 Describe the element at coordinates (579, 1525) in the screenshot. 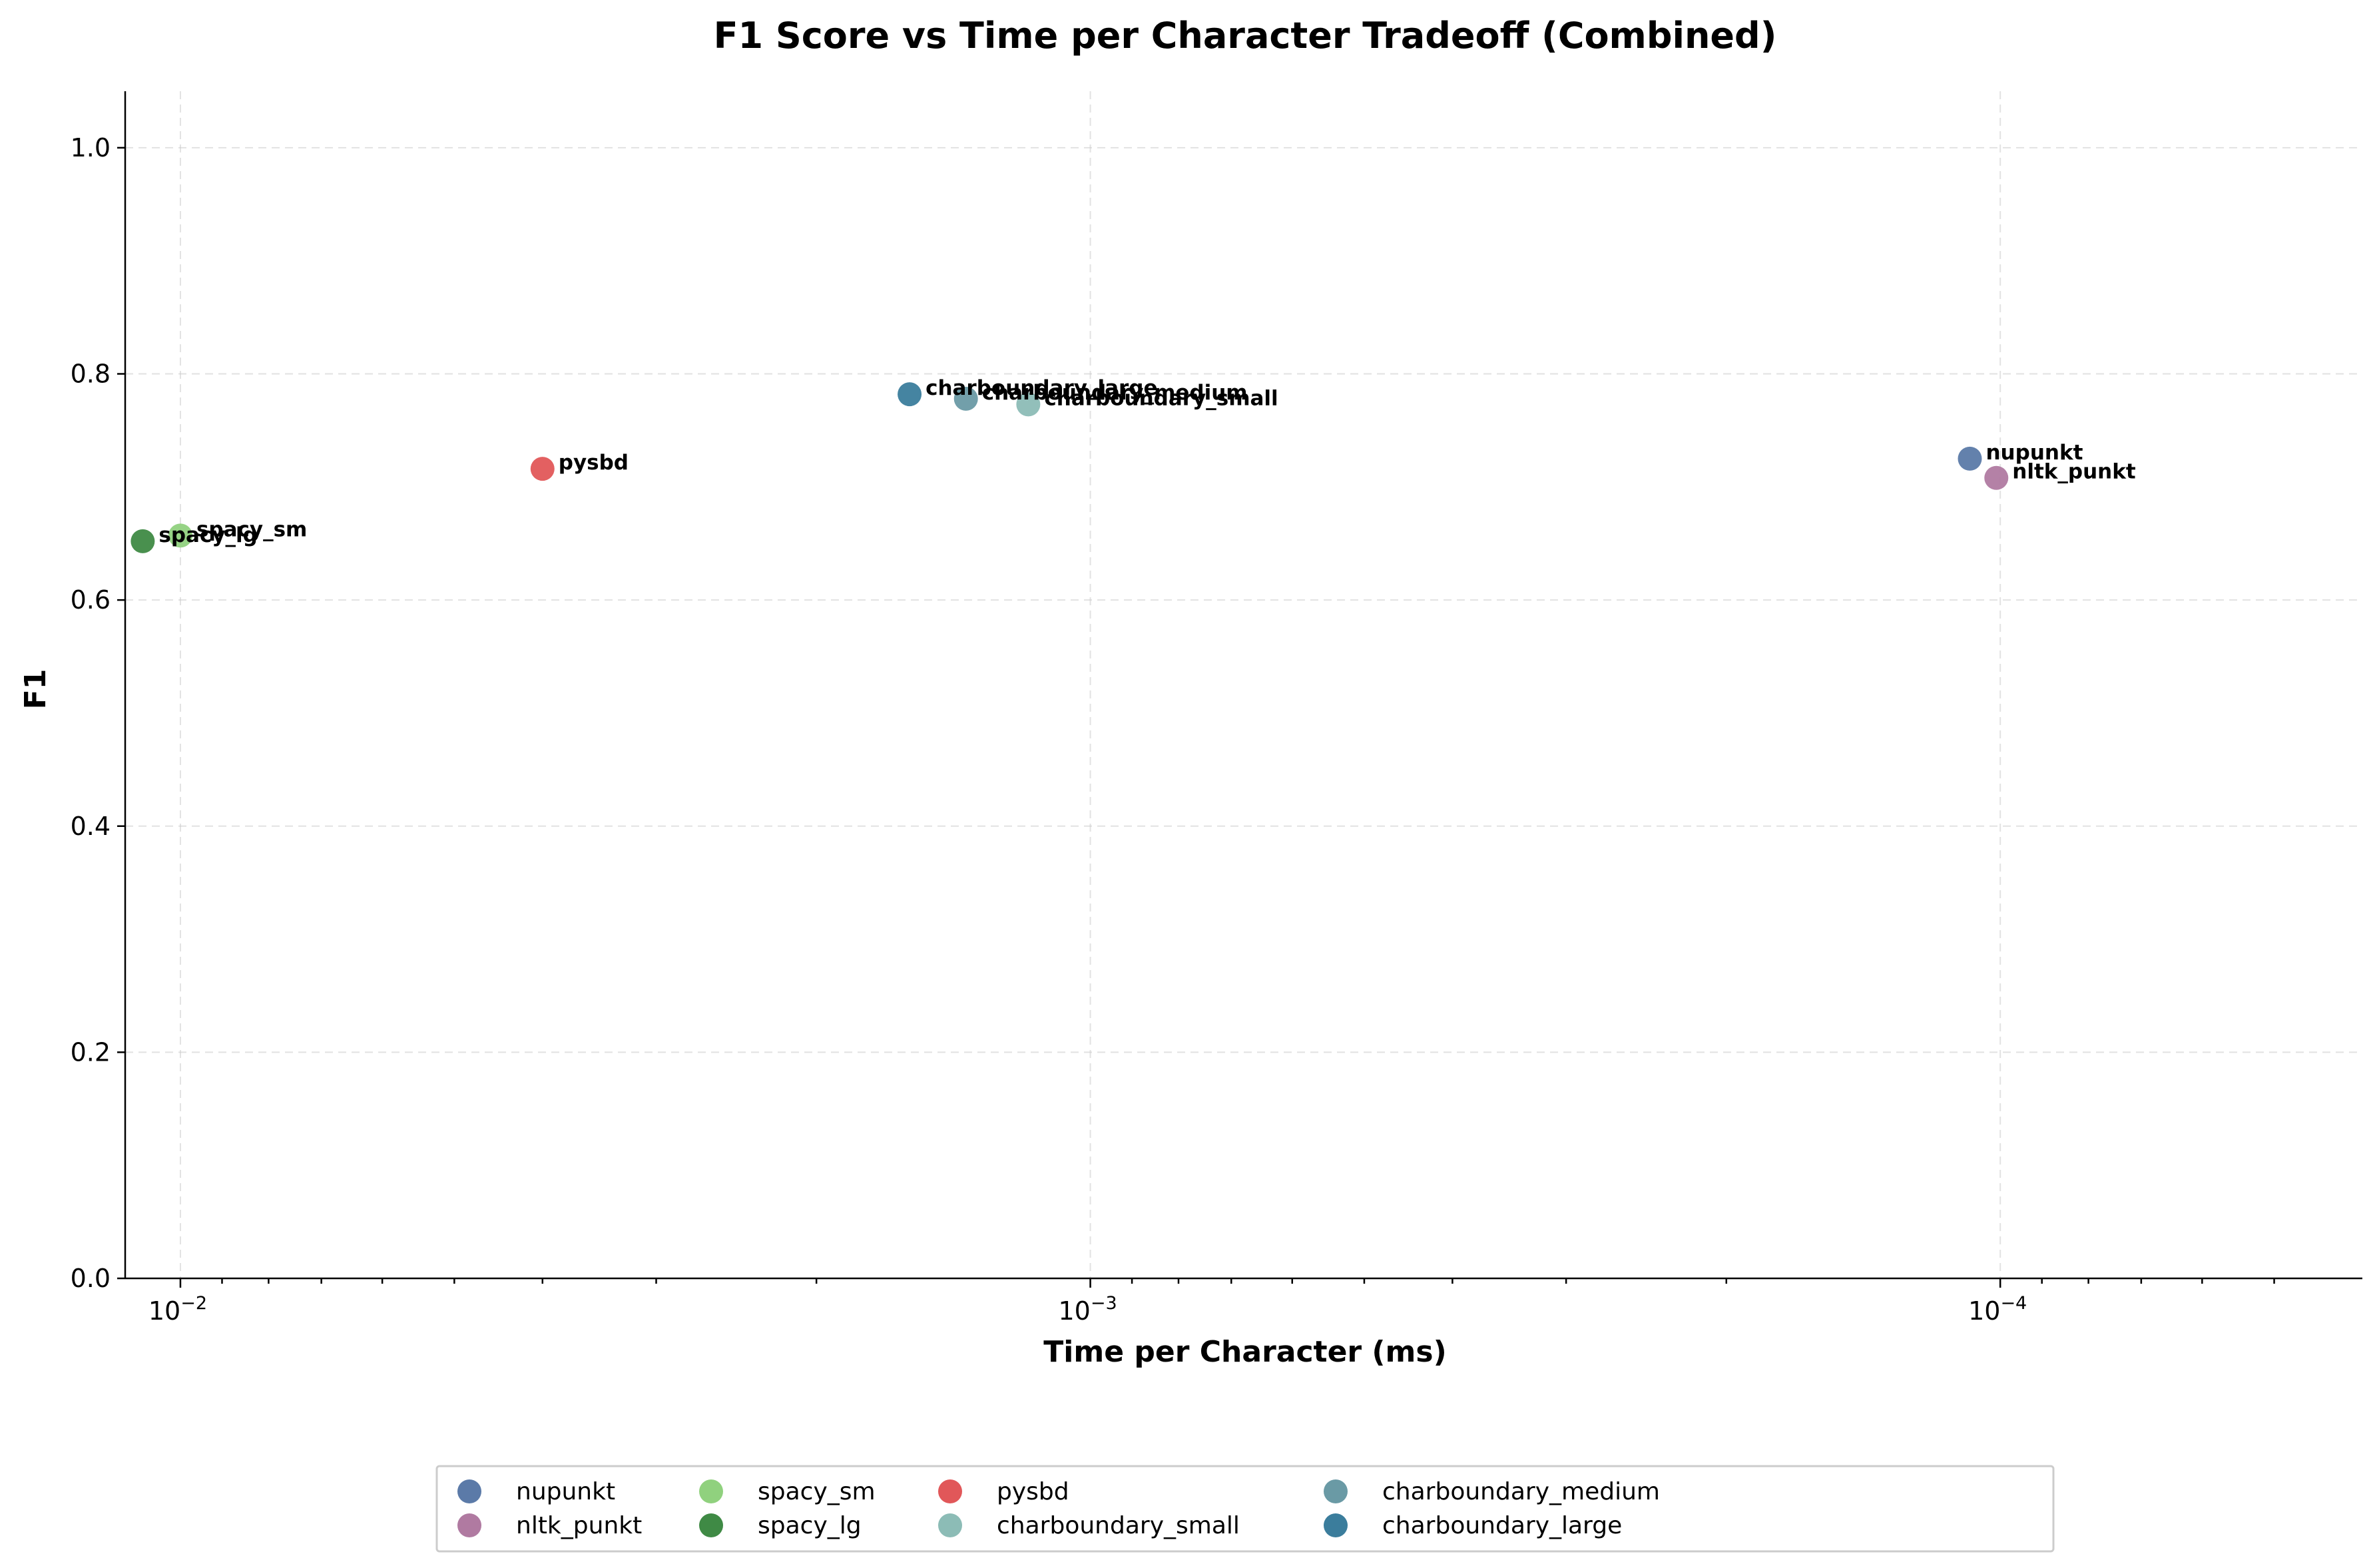

I see `legend-label-nltk_punkt: nltk_punkt` at that location.